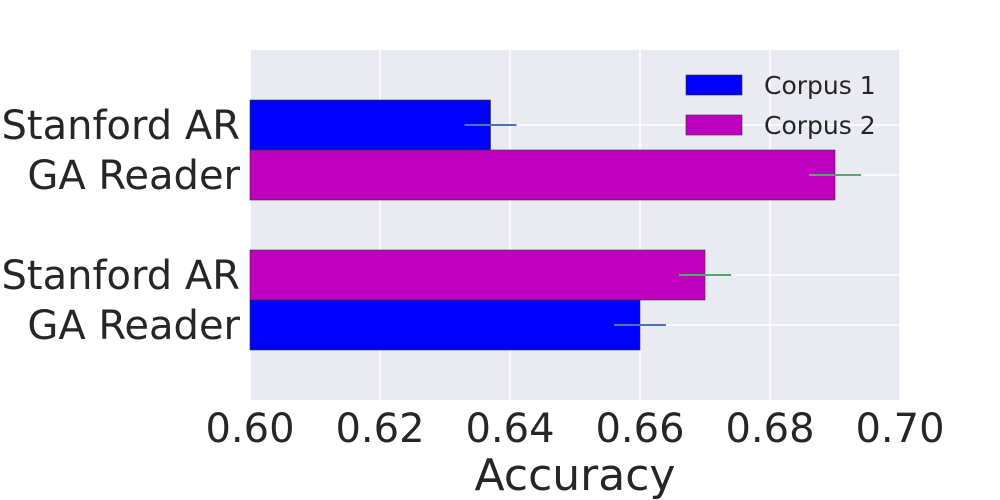  I want to click on x-tick-label: 0.70, so click(899, 429).